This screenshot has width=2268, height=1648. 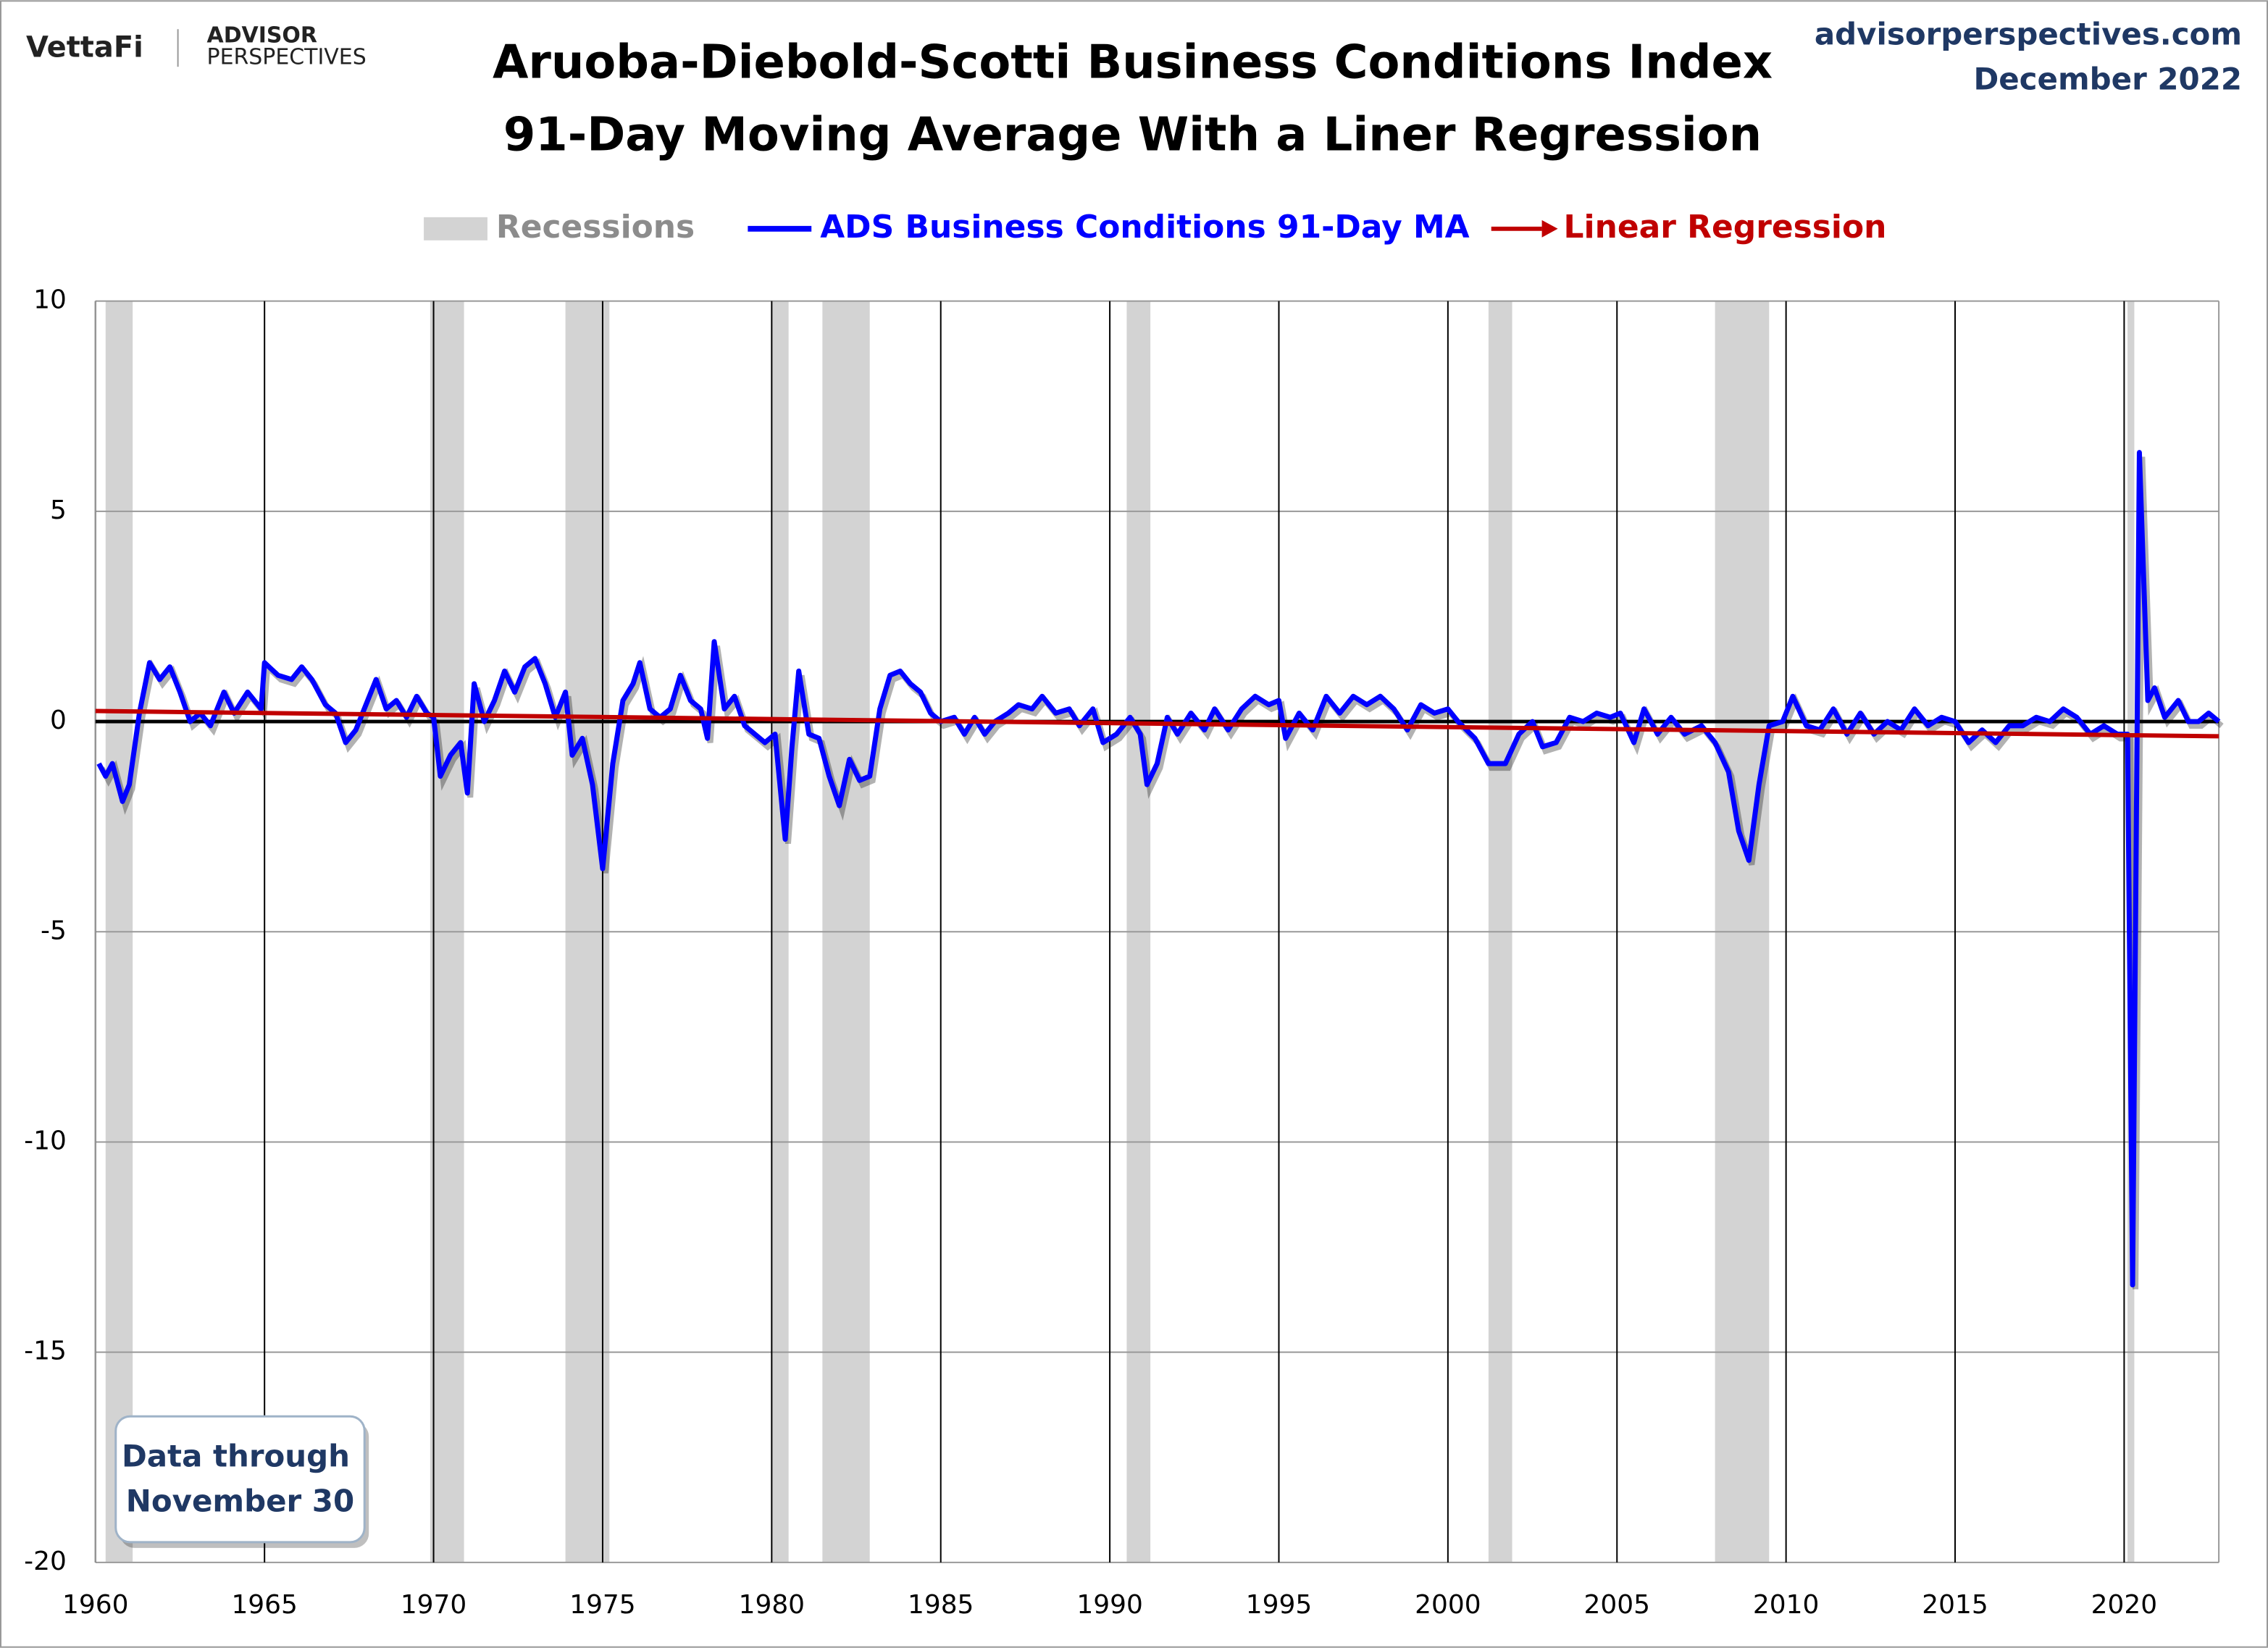 I want to click on legend-arrow, so click(x=1550, y=228).